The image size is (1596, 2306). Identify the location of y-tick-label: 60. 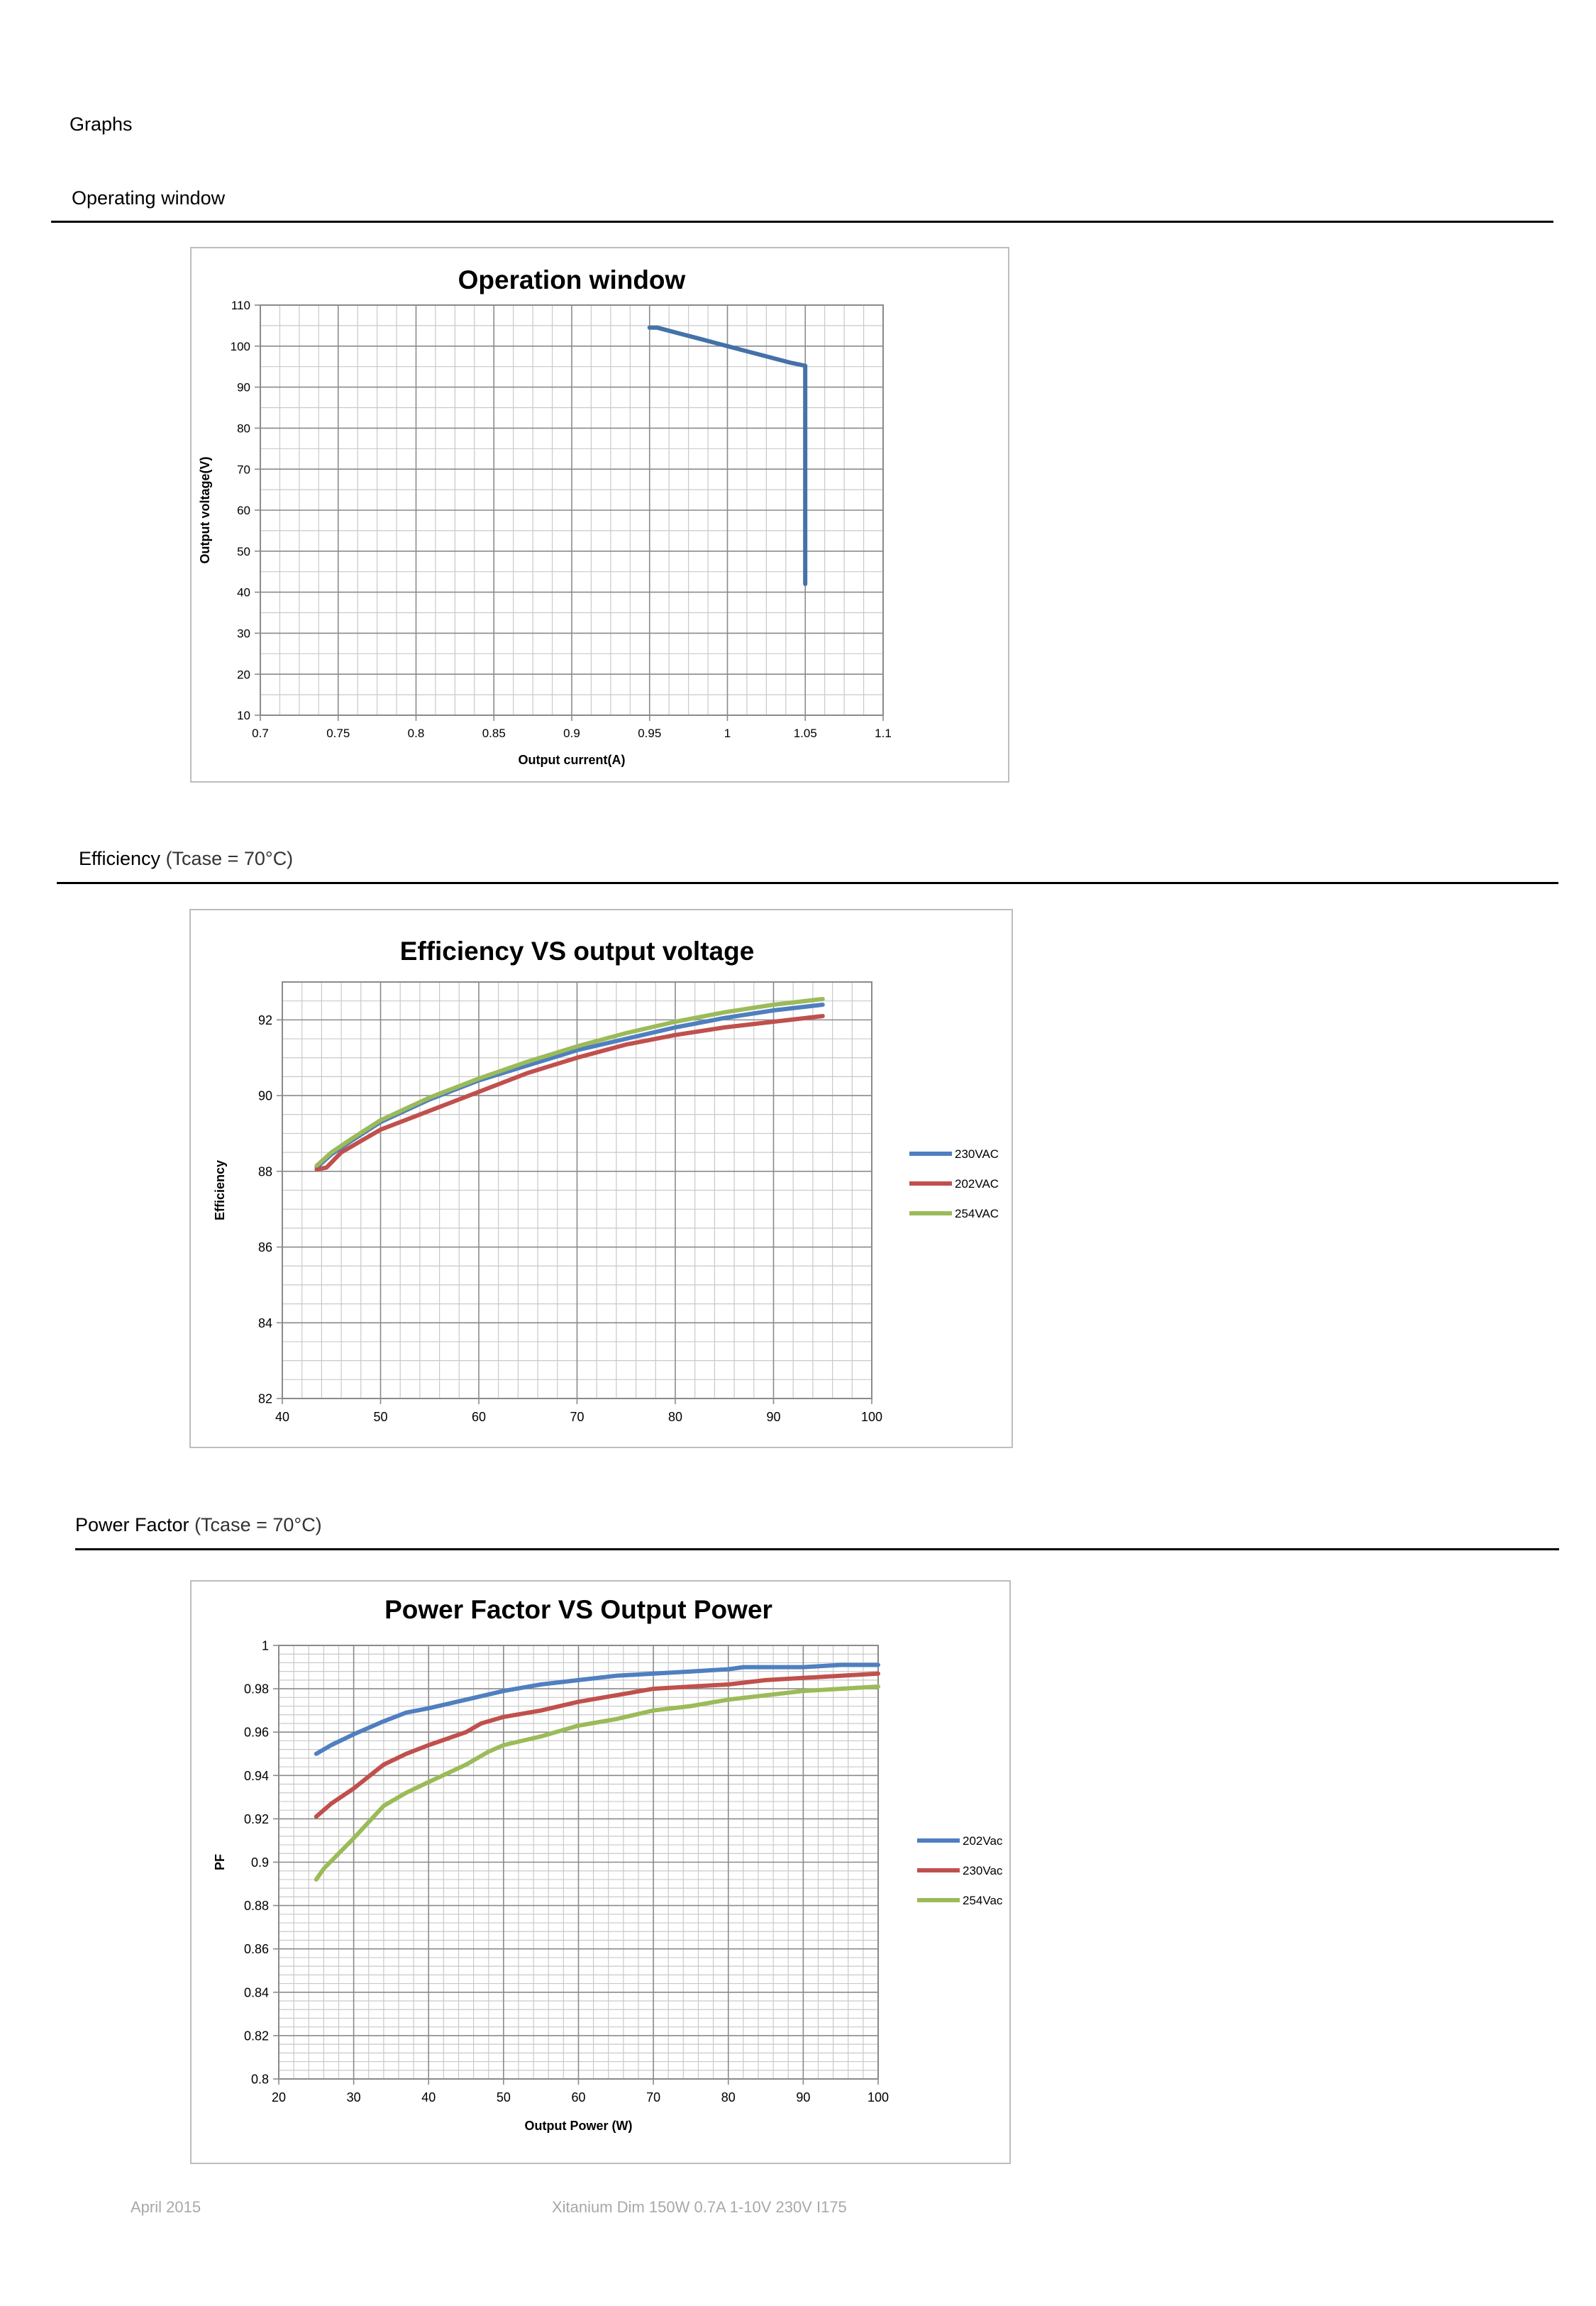
(244, 511).